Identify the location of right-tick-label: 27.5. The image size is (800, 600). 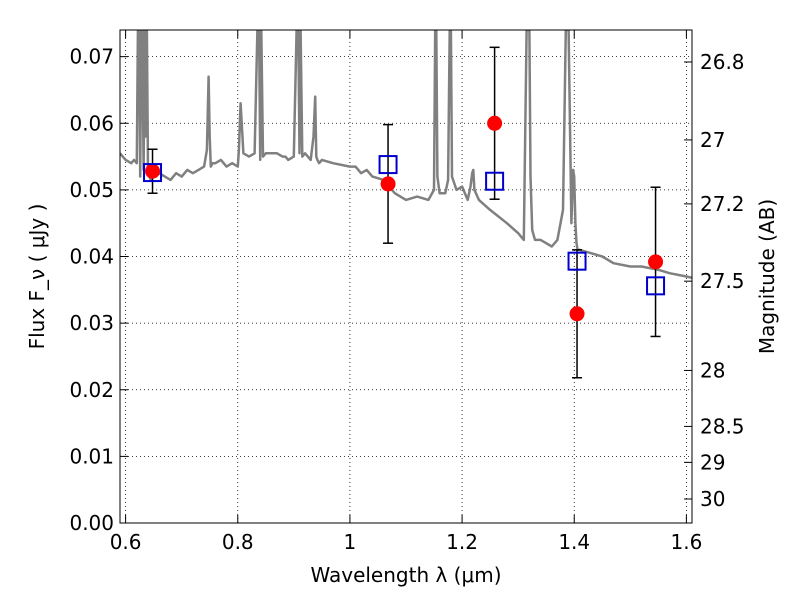
(722, 281).